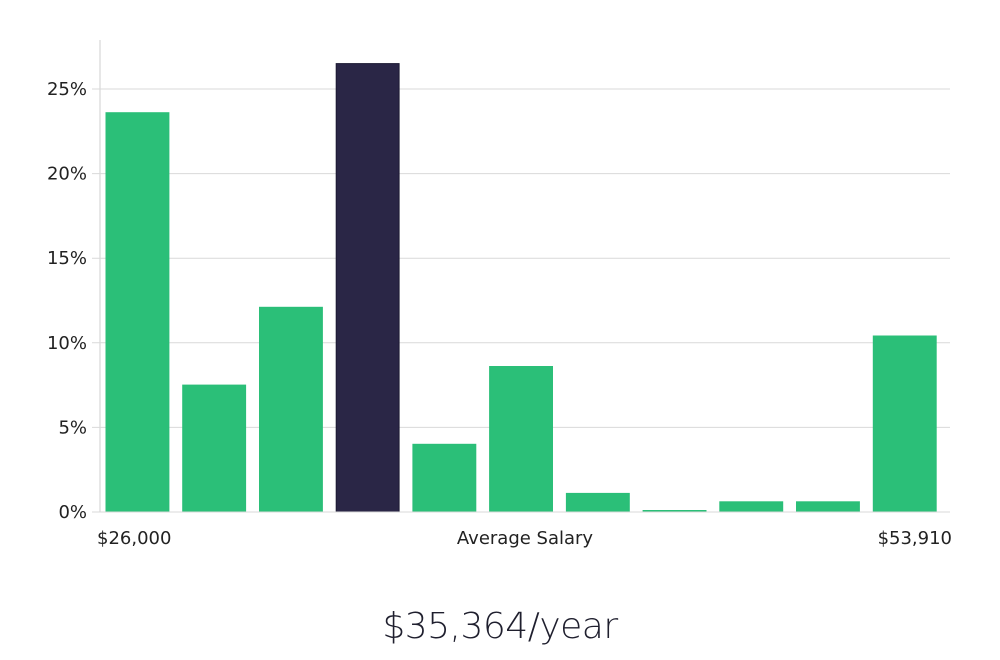  Describe the element at coordinates (67, 89) in the screenshot. I see `y-tick-label: 25%` at that location.